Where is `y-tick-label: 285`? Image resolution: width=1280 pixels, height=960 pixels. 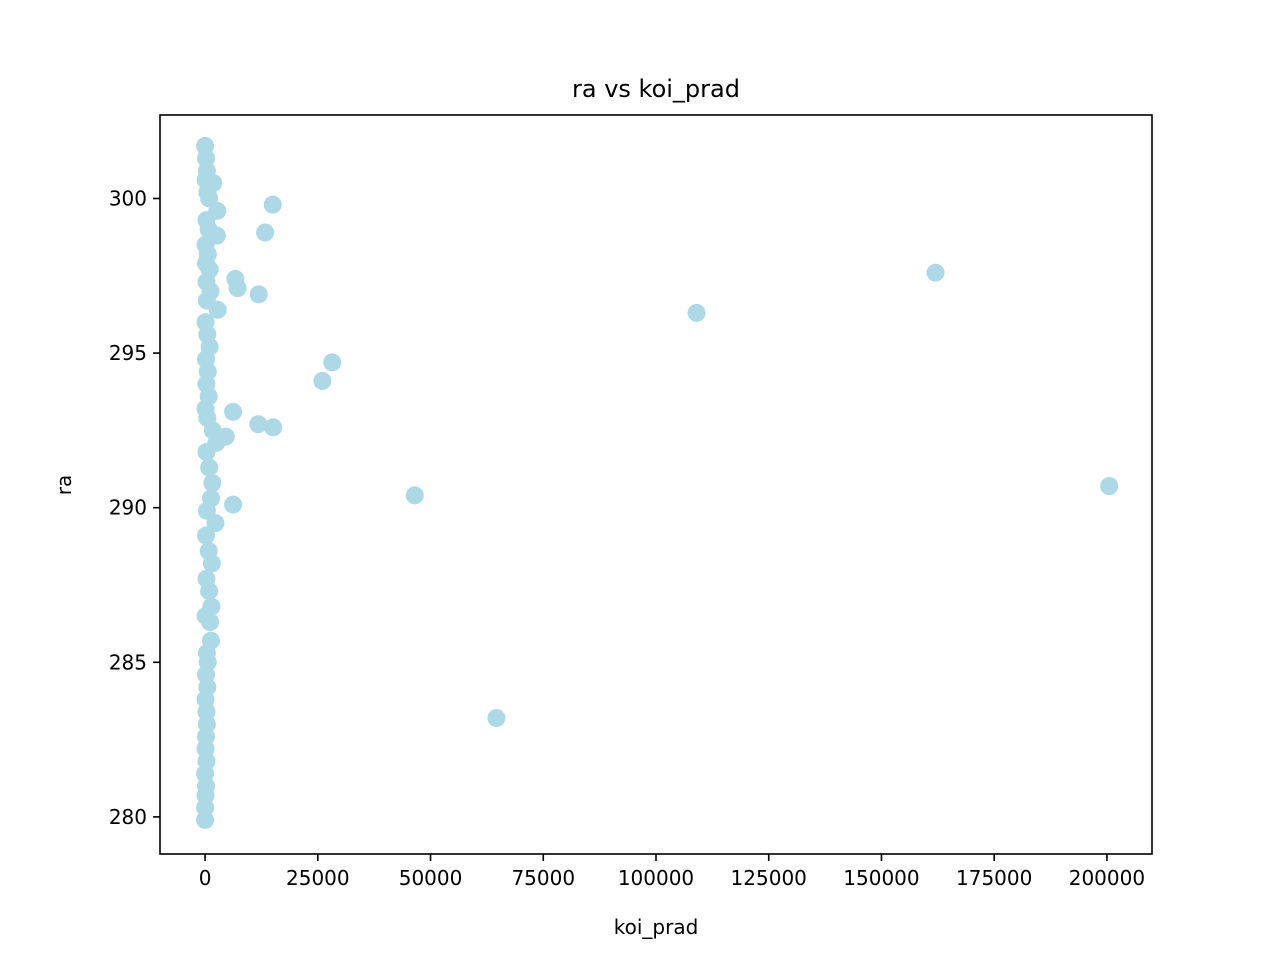
y-tick-label: 285 is located at coordinates (128, 662).